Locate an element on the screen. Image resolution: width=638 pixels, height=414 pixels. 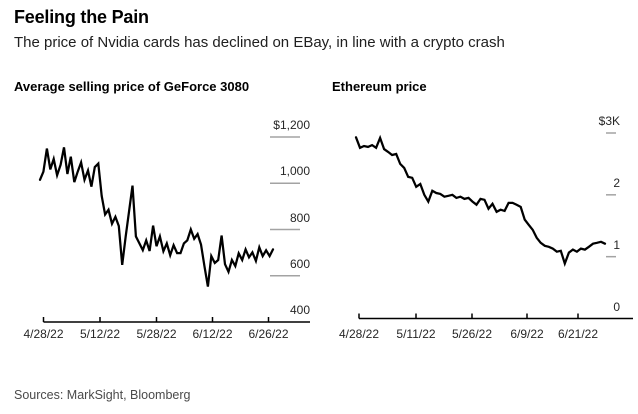
ethereum-y-axis-label: 0 is located at coordinates (616, 306).